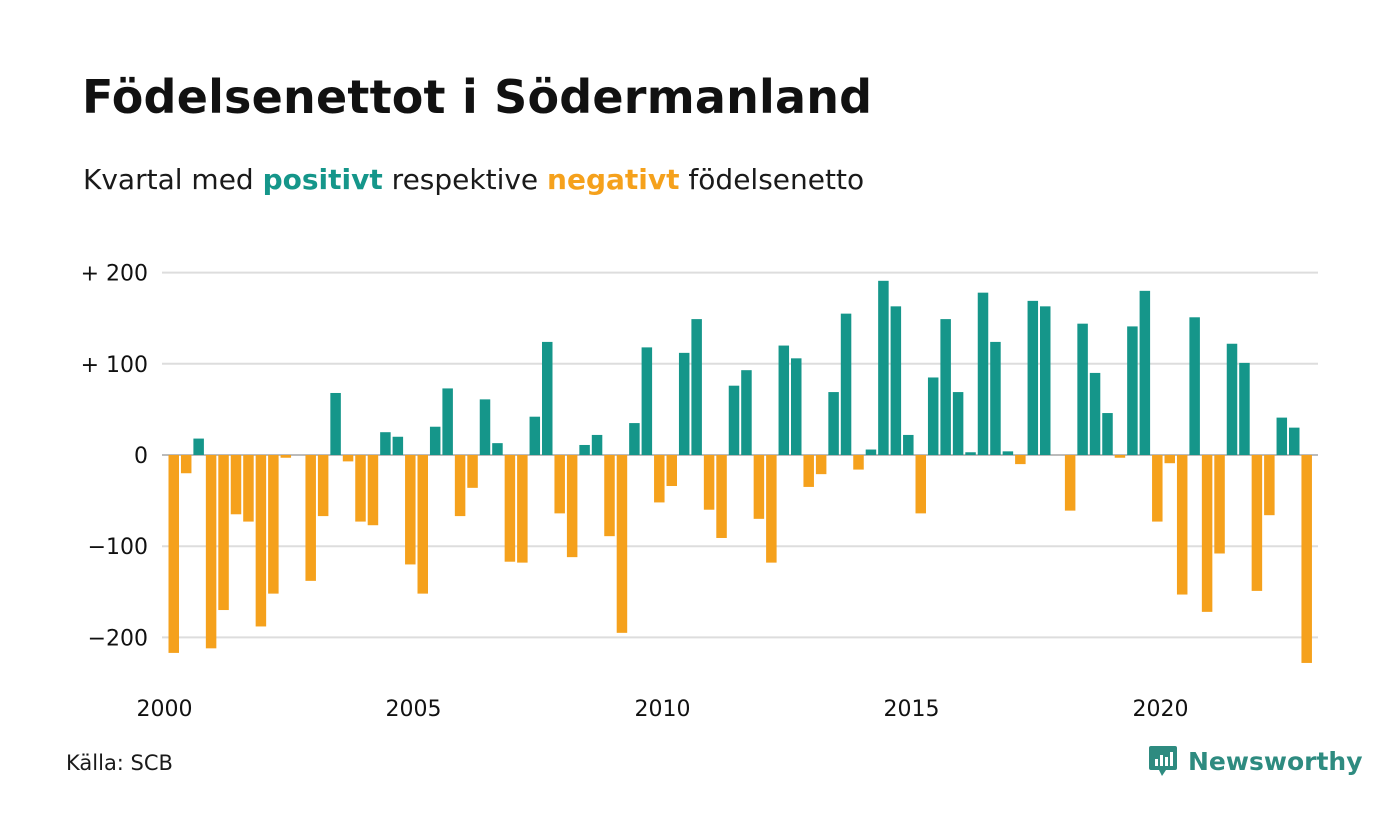 Image resolution: width=1400 pixels, height=840 pixels. I want to click on chart-title: Födelsenettot i Södermanland, so click(477, 97).